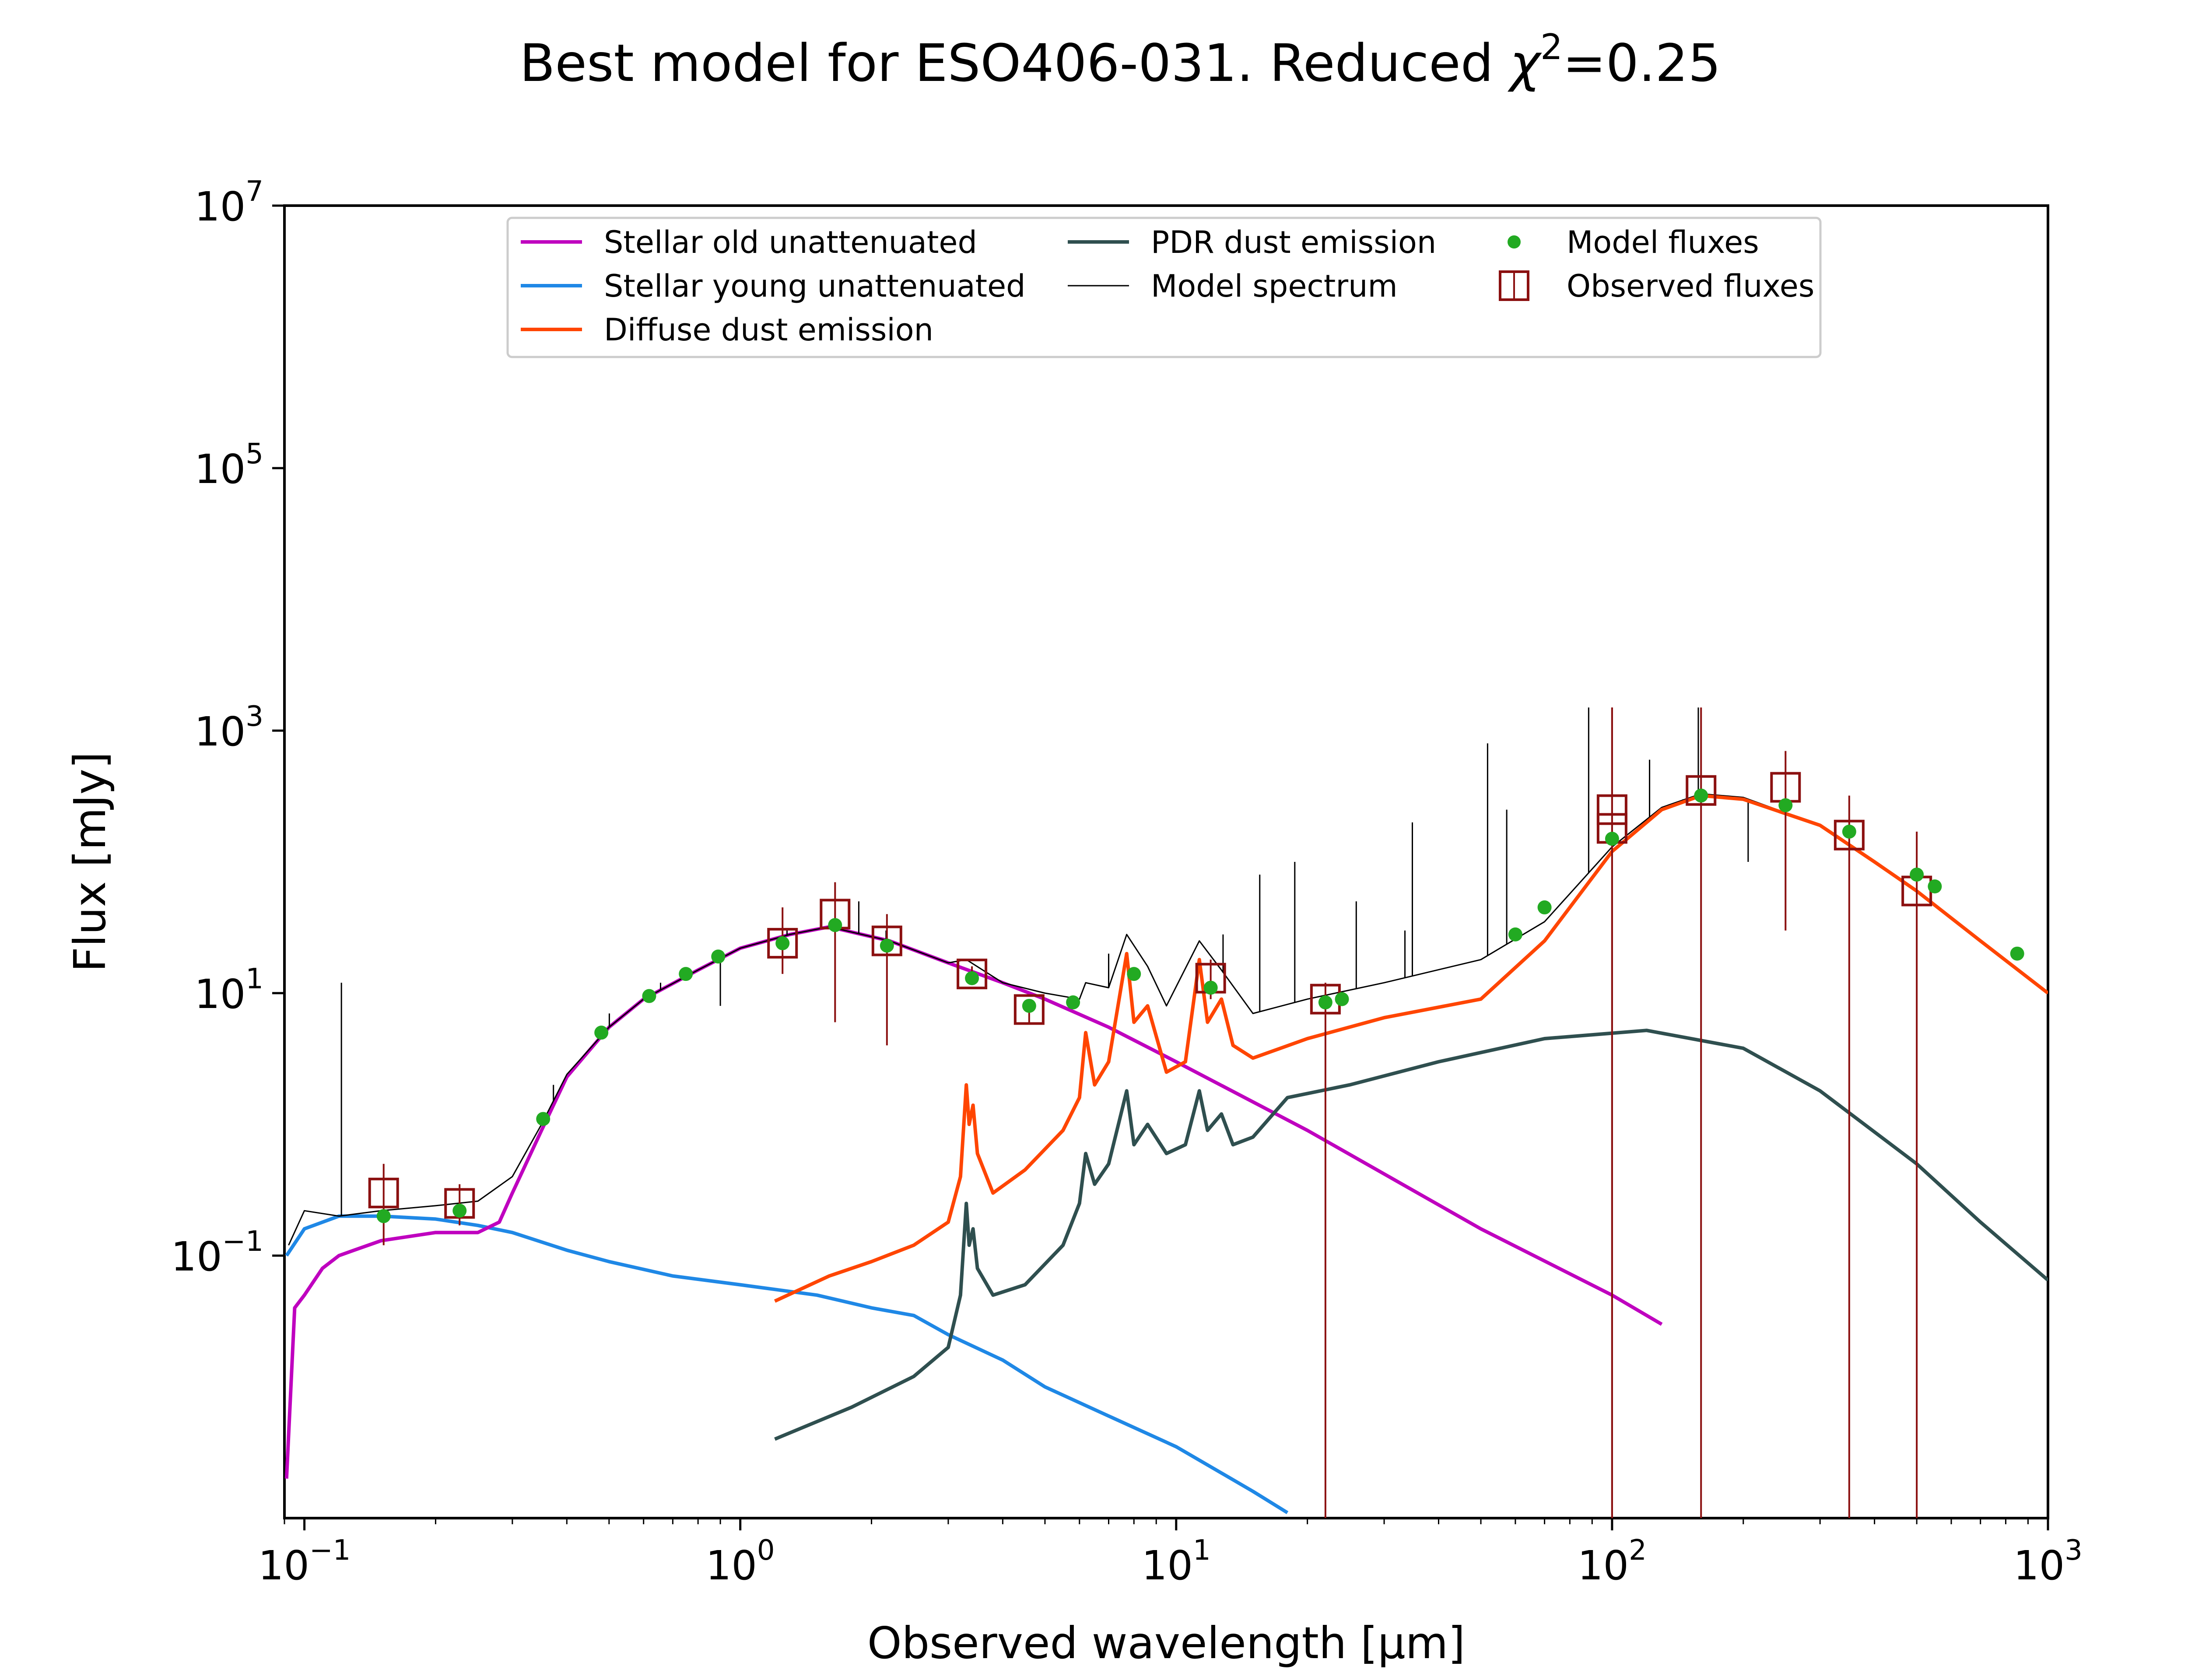 This screenshot has height=1680, width=2188. What do you see at coordinates (815, 286) in the screenshot?
I see `legend-label-stellar-young: Stellar young unattenuated` at bounding box center [815, 286].